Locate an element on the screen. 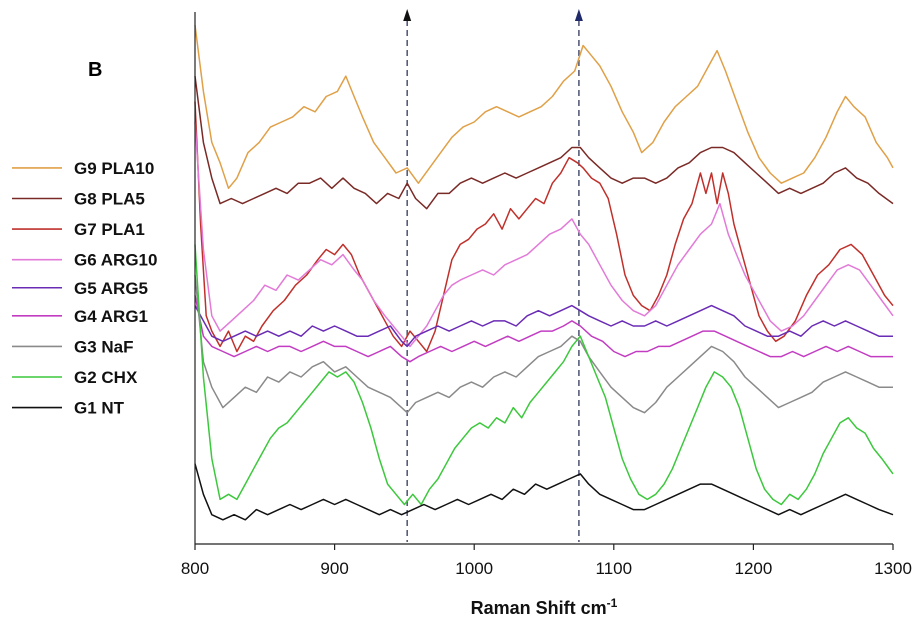 The image size is (917, 624). x-ticks: 800 900 1000 1100 1200 1300 is located at coordinates (546, 561).